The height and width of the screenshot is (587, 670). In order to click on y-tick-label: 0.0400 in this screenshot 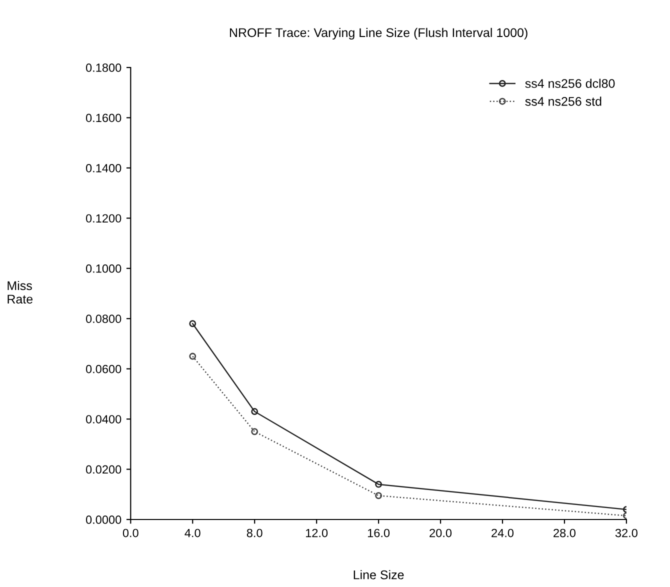, I will do `click(104, 419)`.